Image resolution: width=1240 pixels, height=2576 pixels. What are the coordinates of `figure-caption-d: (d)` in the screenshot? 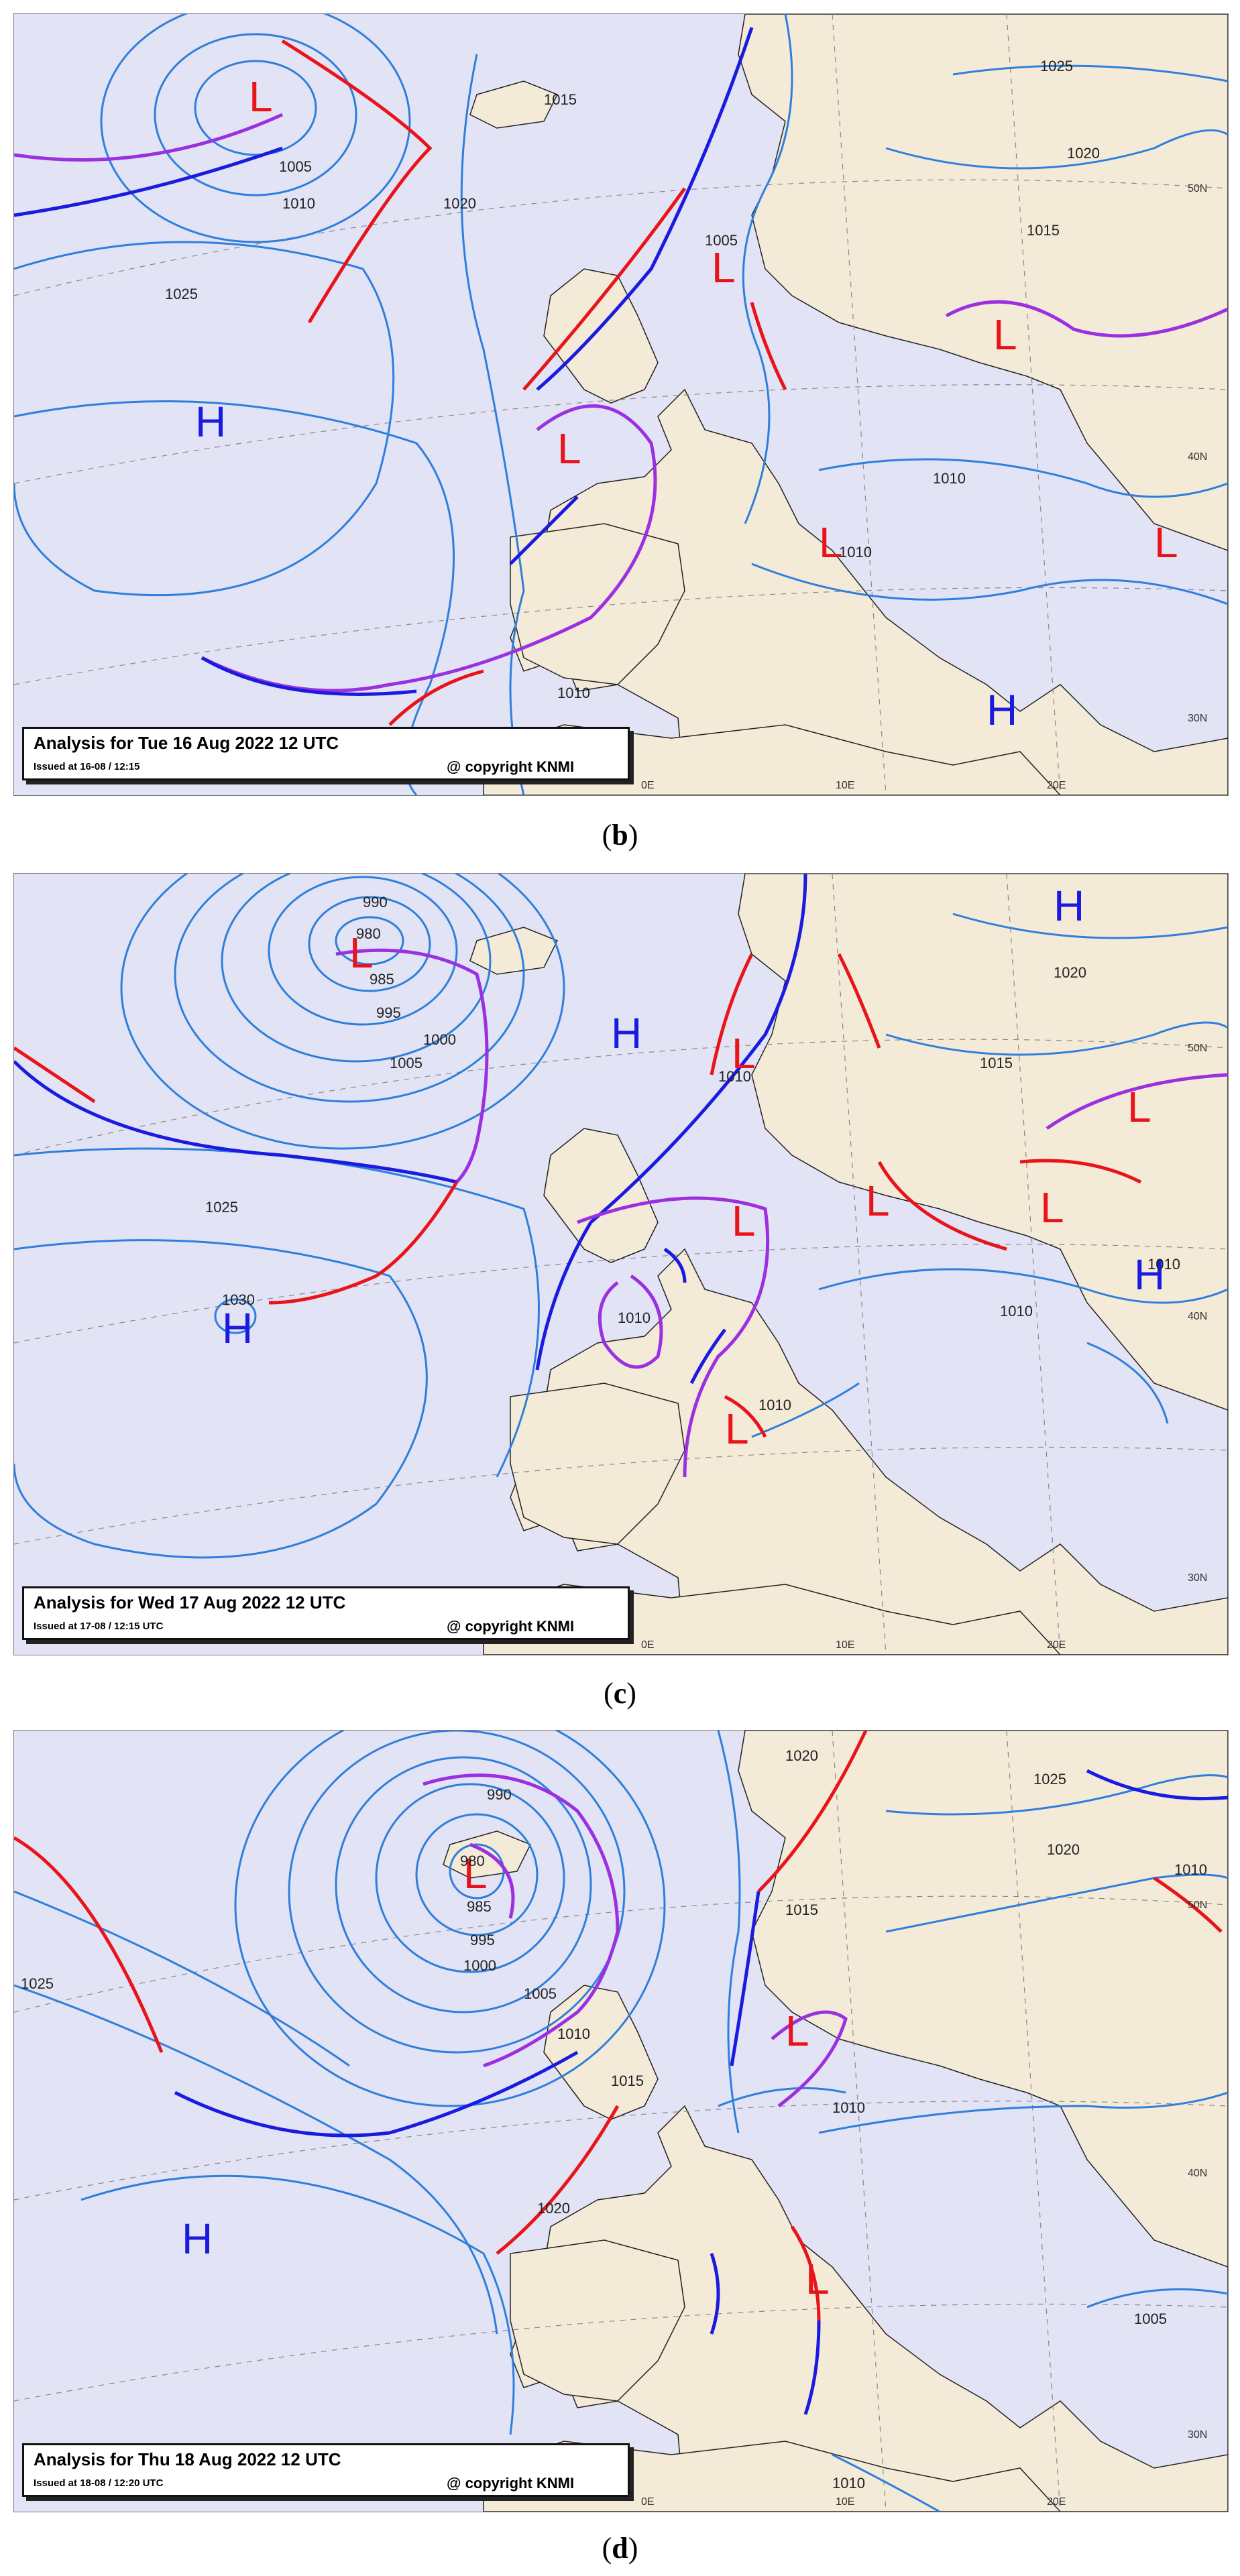 It's located at (620, 2548).